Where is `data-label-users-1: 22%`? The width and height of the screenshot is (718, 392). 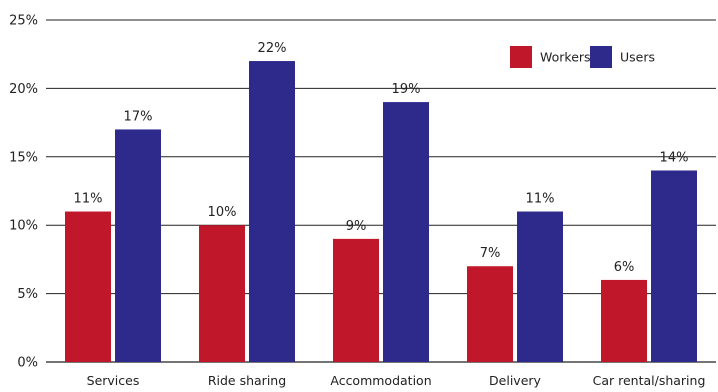
data-label-users-1: 22% is located at coordinates (272, 48).